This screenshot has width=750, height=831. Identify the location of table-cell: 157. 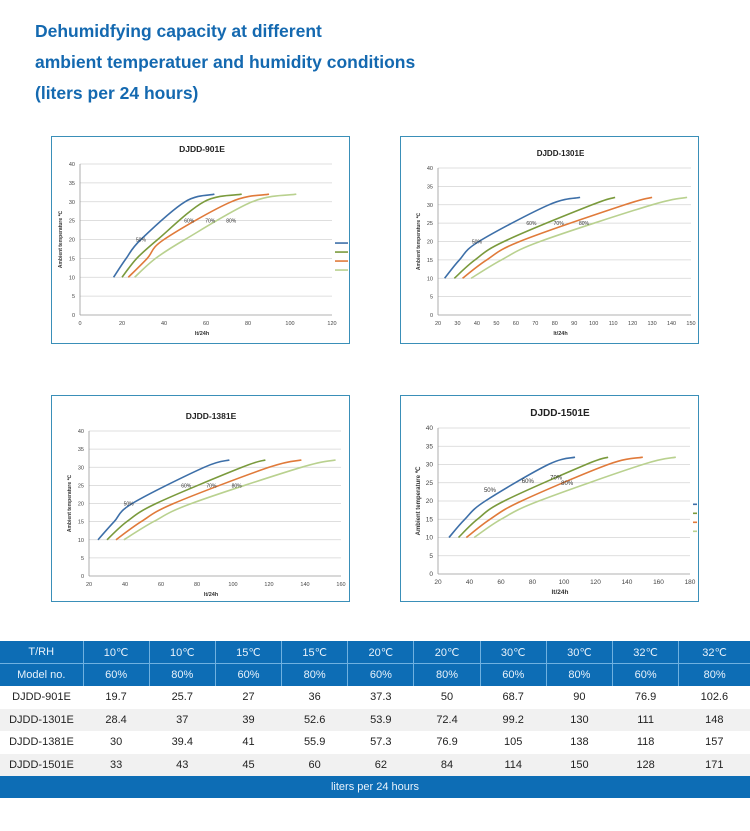
(714, 742).